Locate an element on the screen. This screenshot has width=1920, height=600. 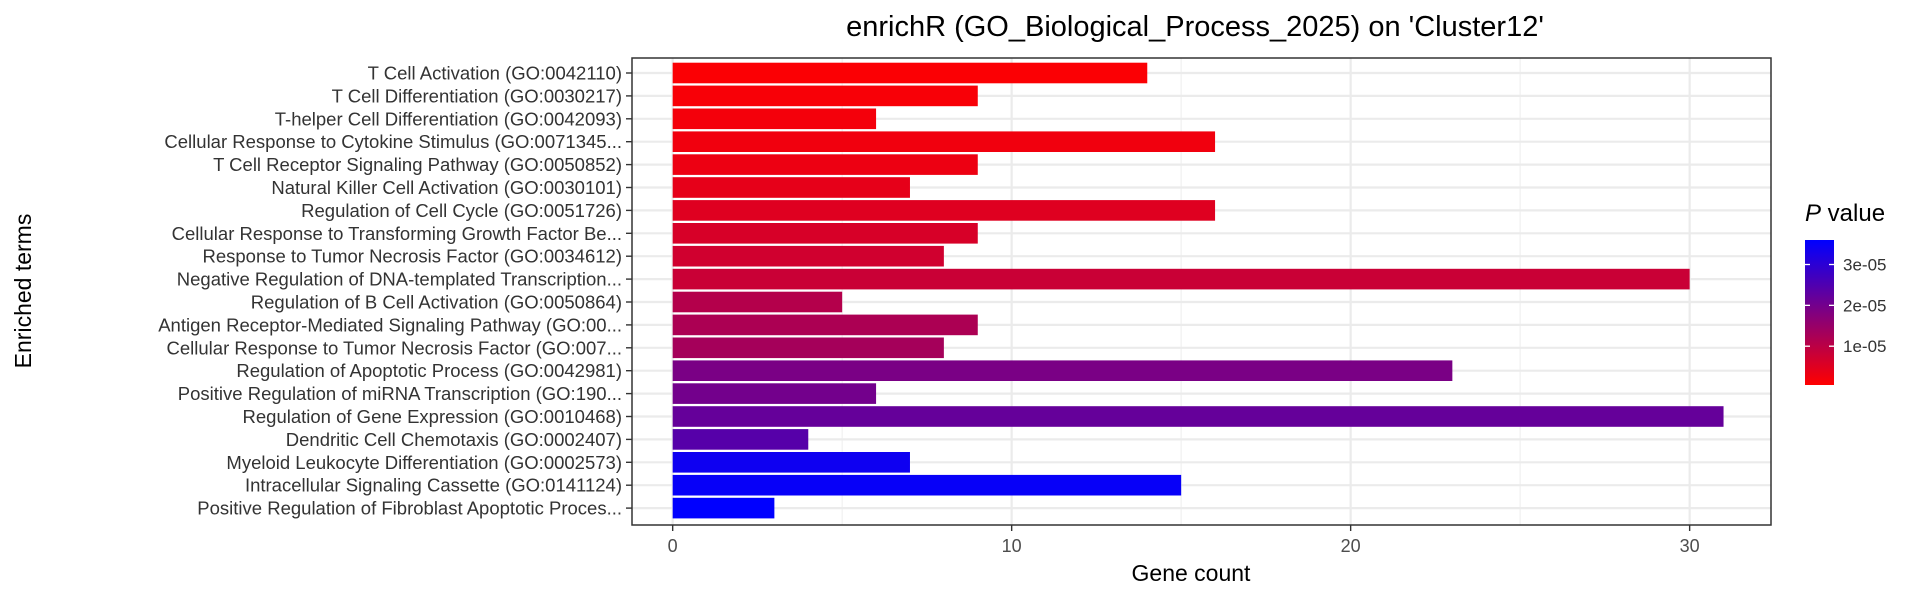
legend-title: P value is located at coordinates (1845, 213).